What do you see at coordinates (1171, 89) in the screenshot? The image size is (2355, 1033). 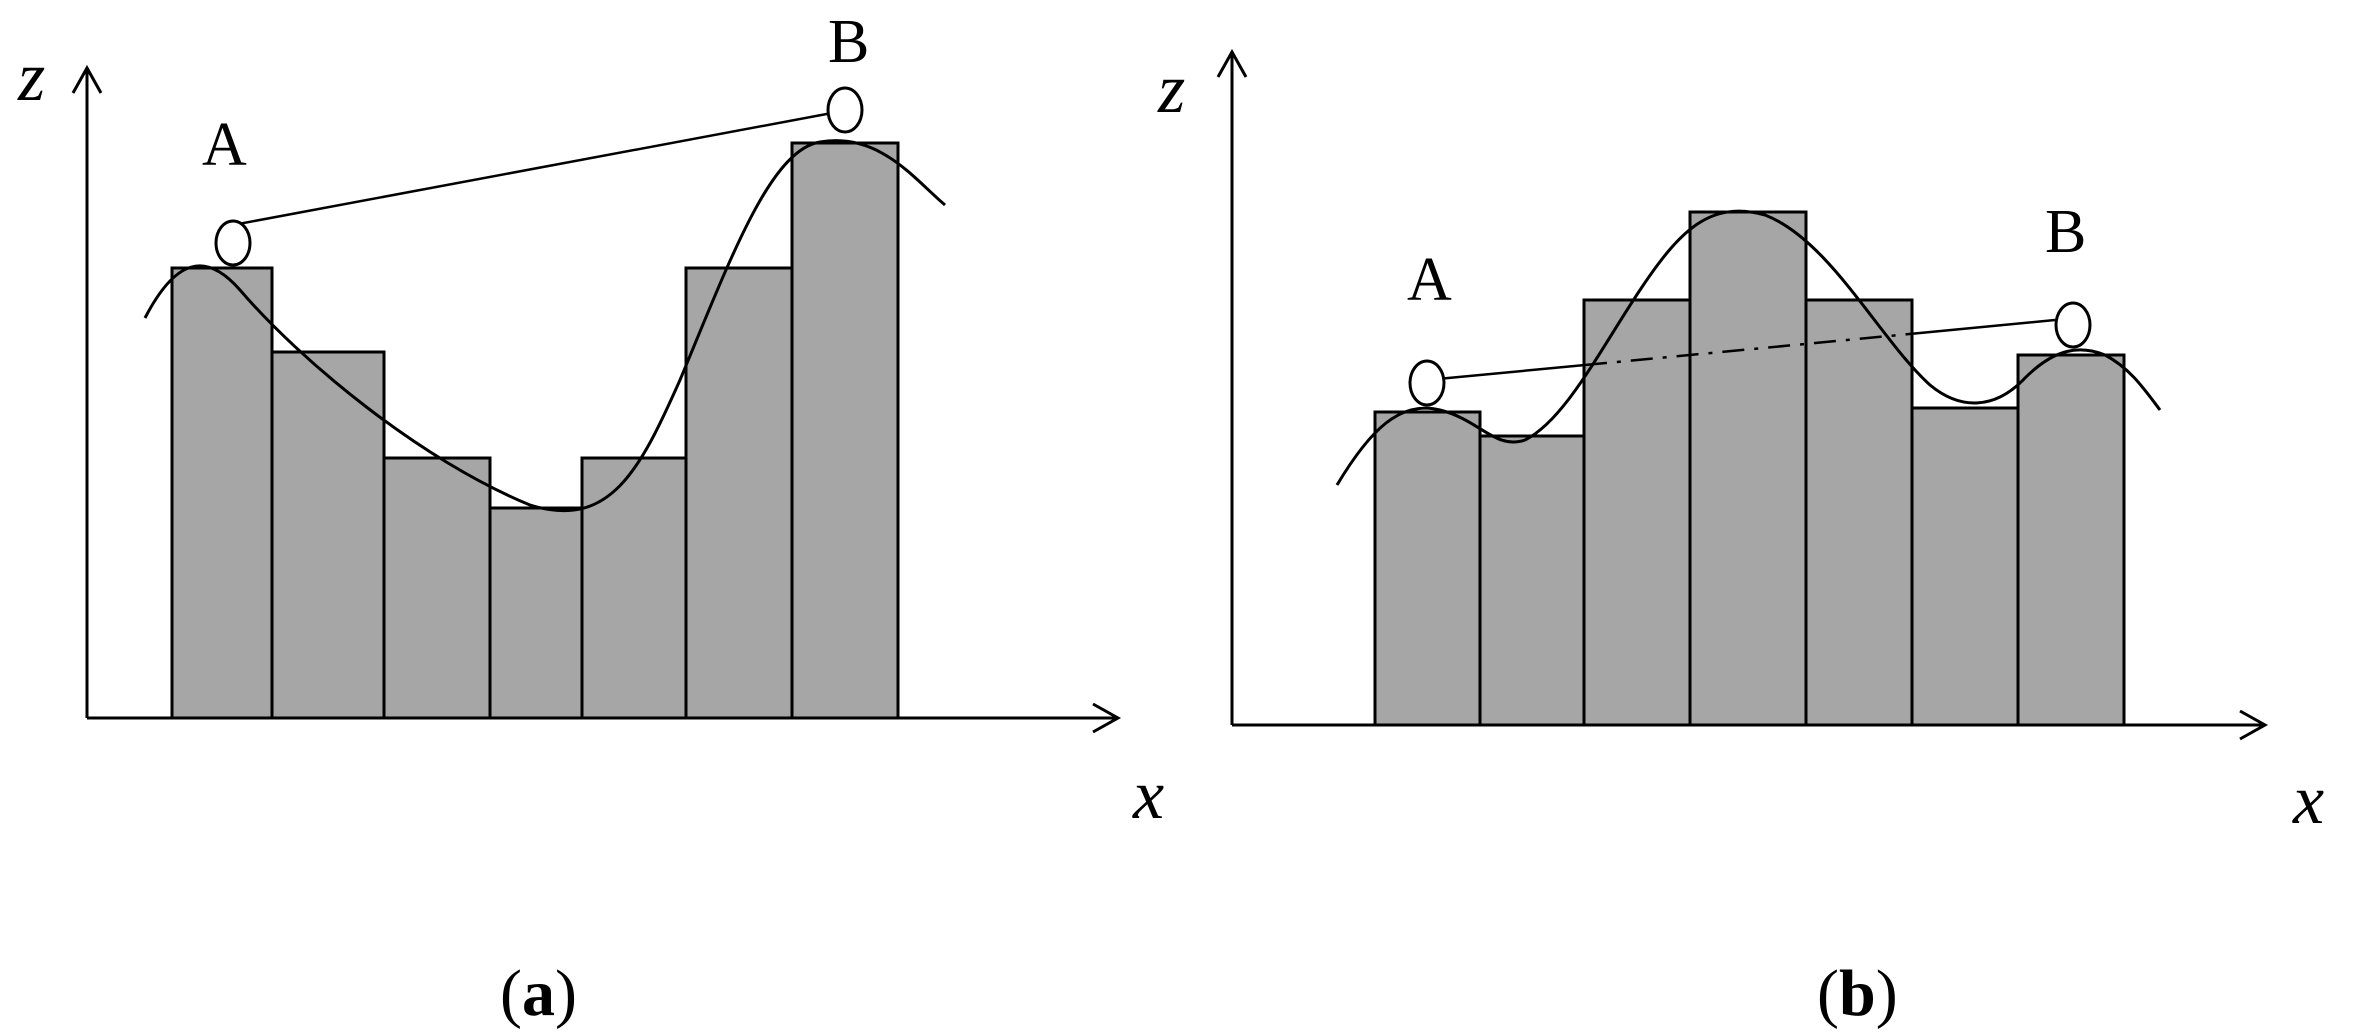 I see `z-axis-label-b: z` at bounding box center [1171, 89].